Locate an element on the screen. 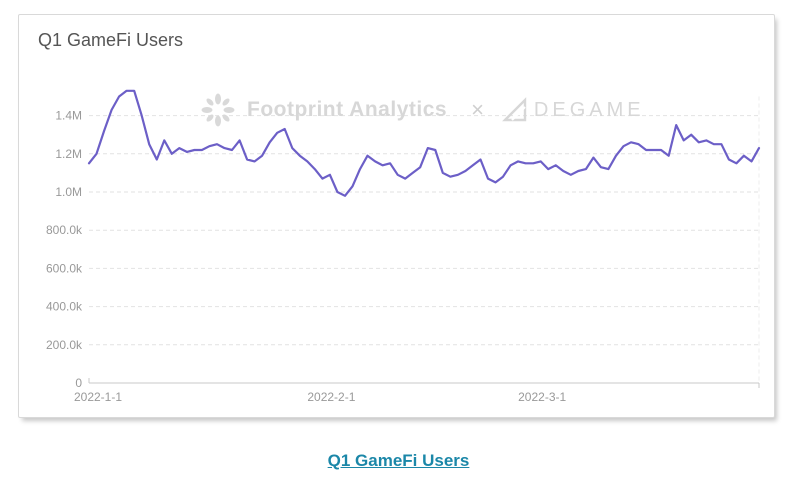 This screenshot has height=494, width=797. y-axis-tick-label: 800.0k is located at coordinates (64, 230).